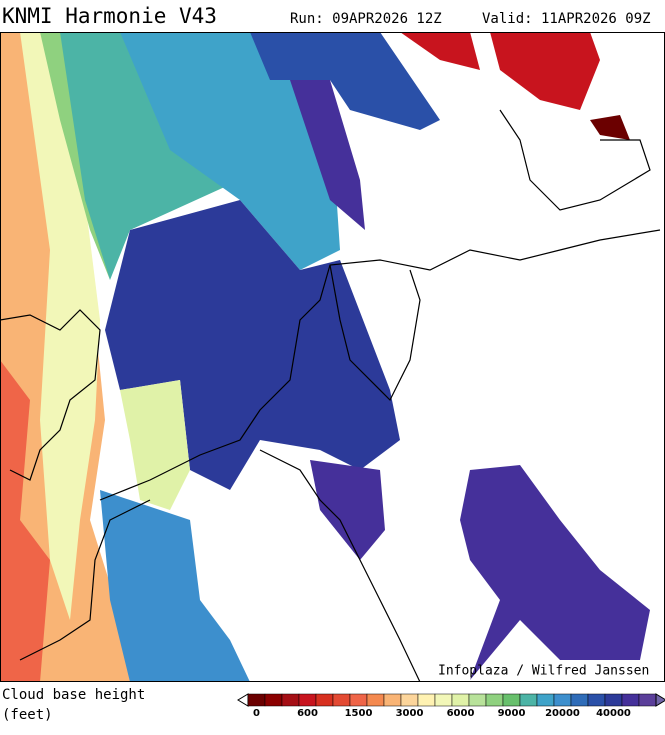 This screenshot has height=735, width=665. Describe the element at coordinates (347, 510) in the screenshot. I see `field-purple-mid` at that location.